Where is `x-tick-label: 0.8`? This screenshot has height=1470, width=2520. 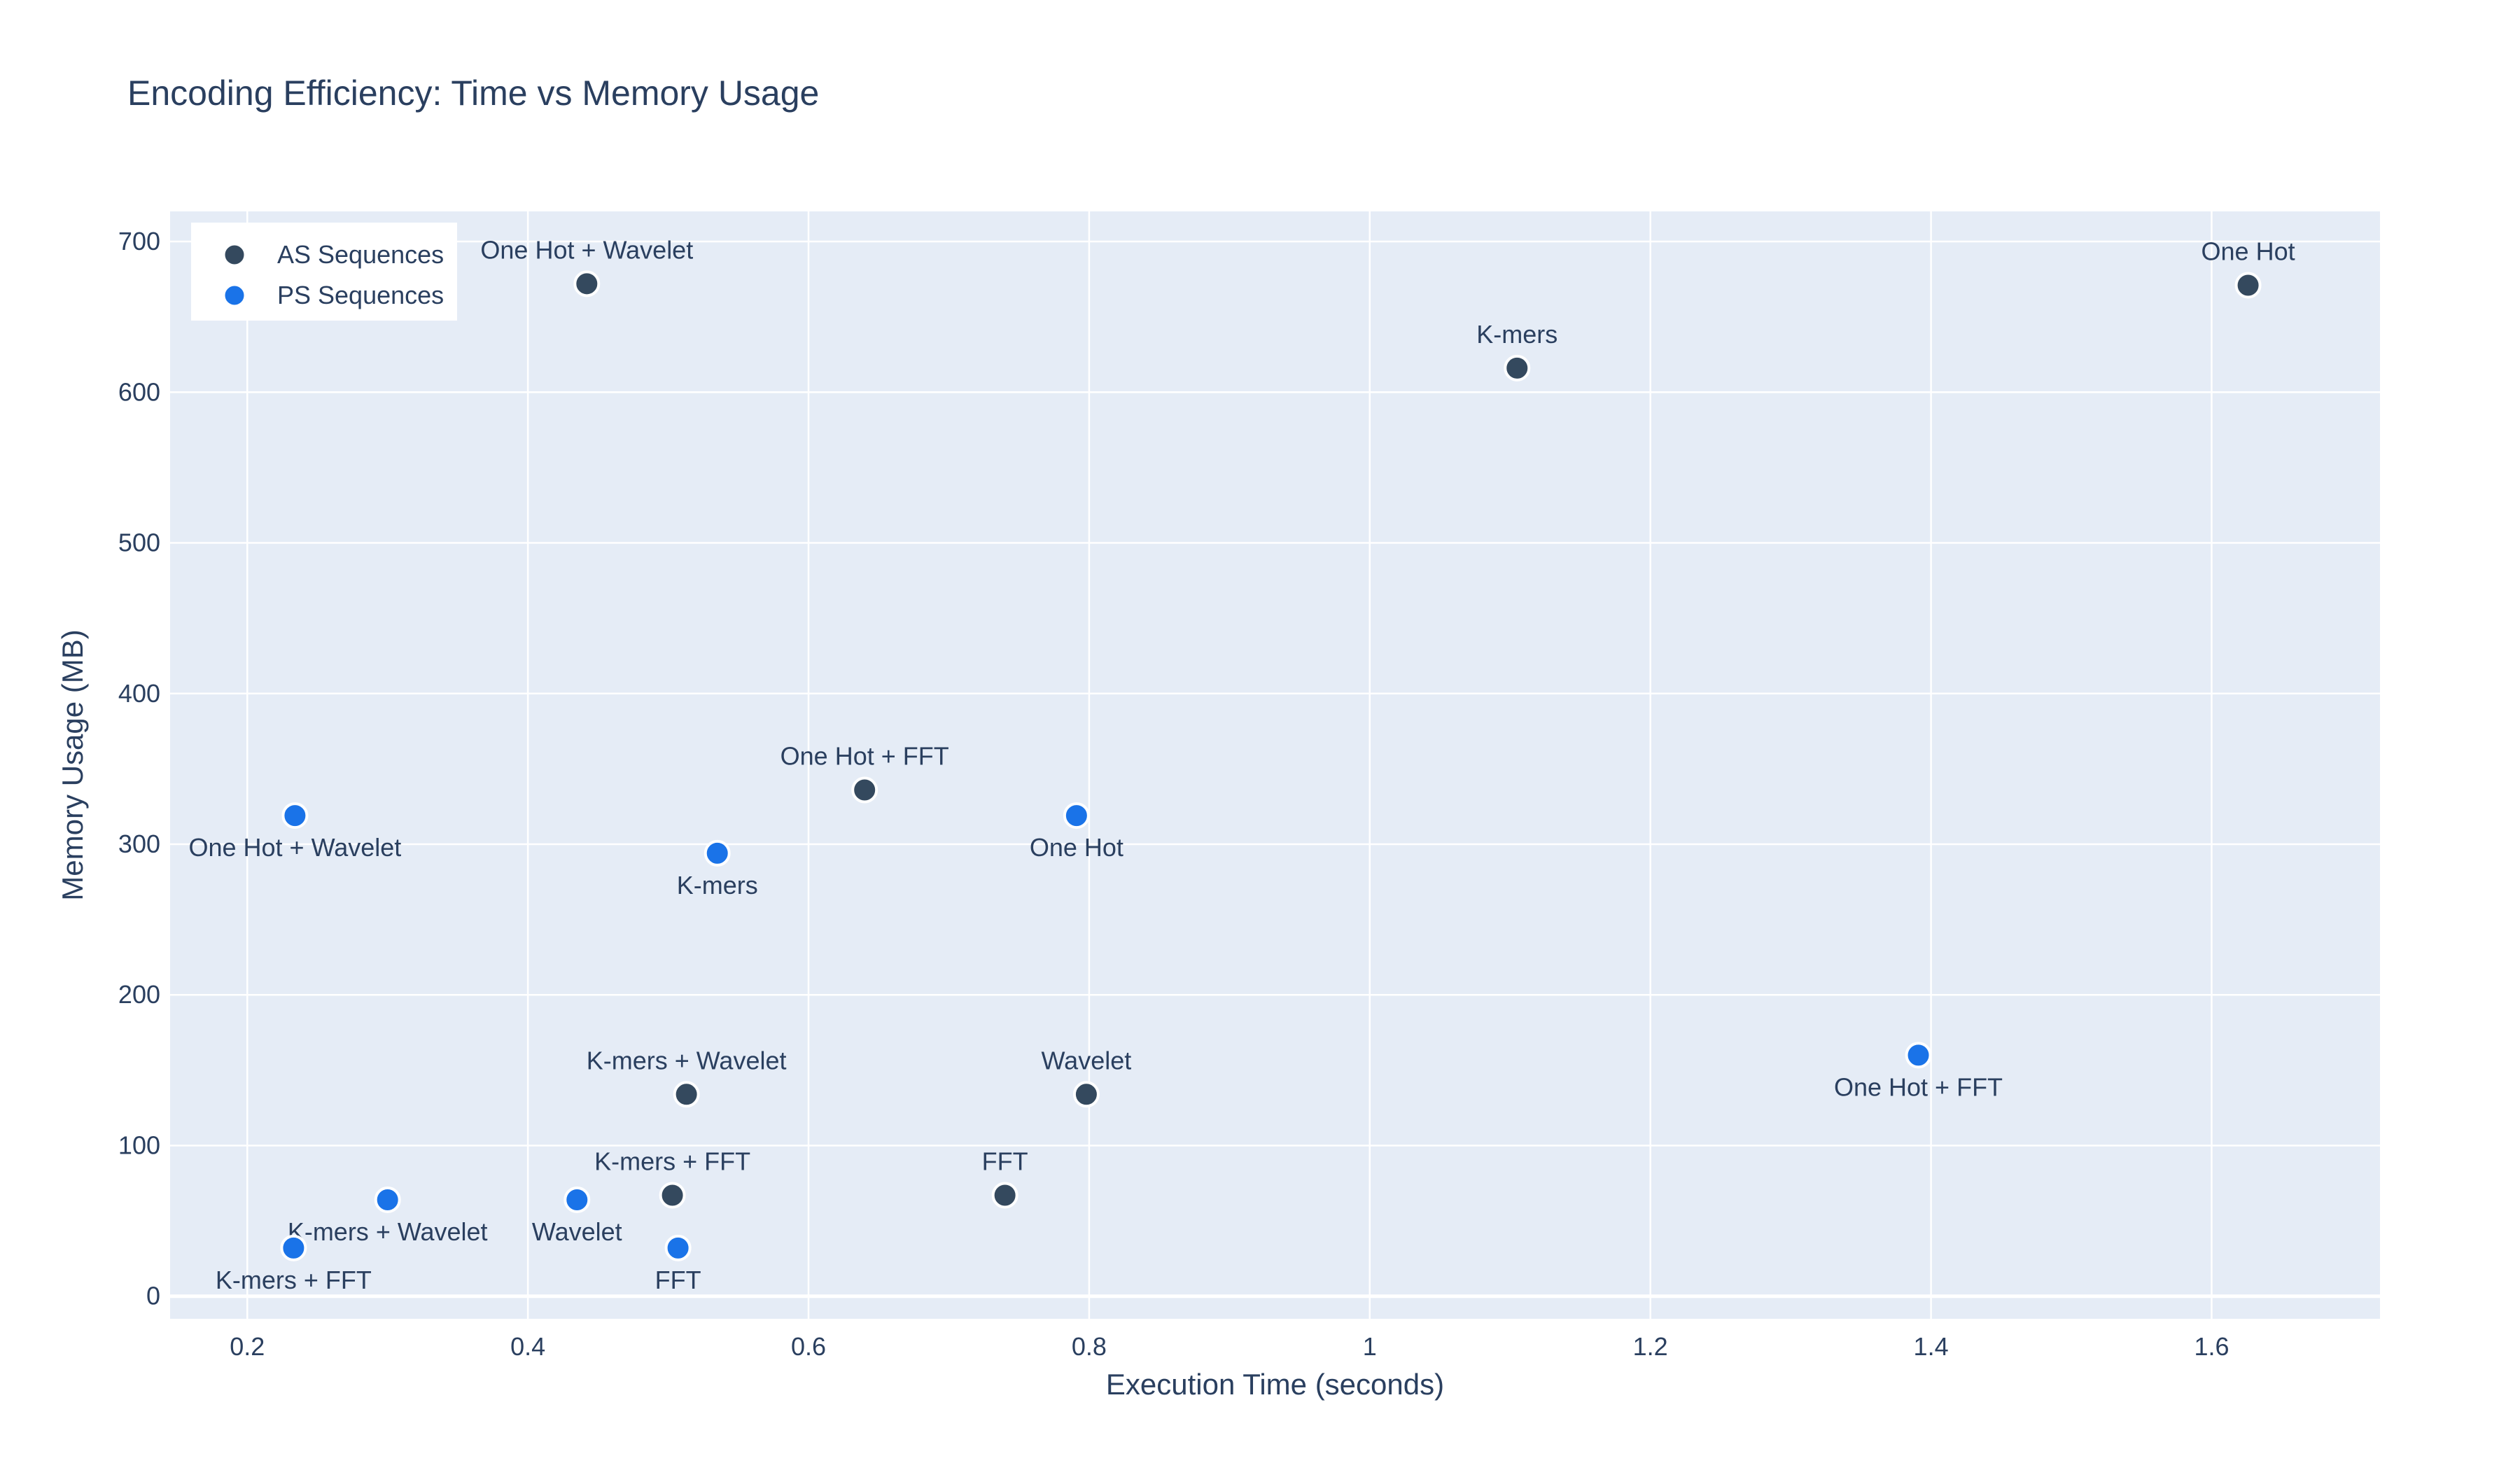
x-tick-label: 0.8 is located at coordinates (1089, 1346).